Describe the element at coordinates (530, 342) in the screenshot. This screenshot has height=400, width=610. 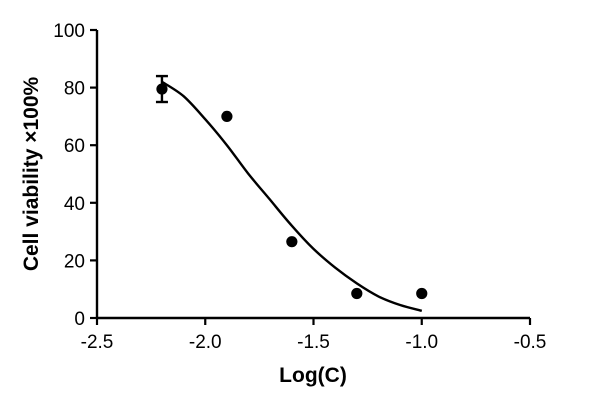
I see `x-tick-label: -0.5` at that location.